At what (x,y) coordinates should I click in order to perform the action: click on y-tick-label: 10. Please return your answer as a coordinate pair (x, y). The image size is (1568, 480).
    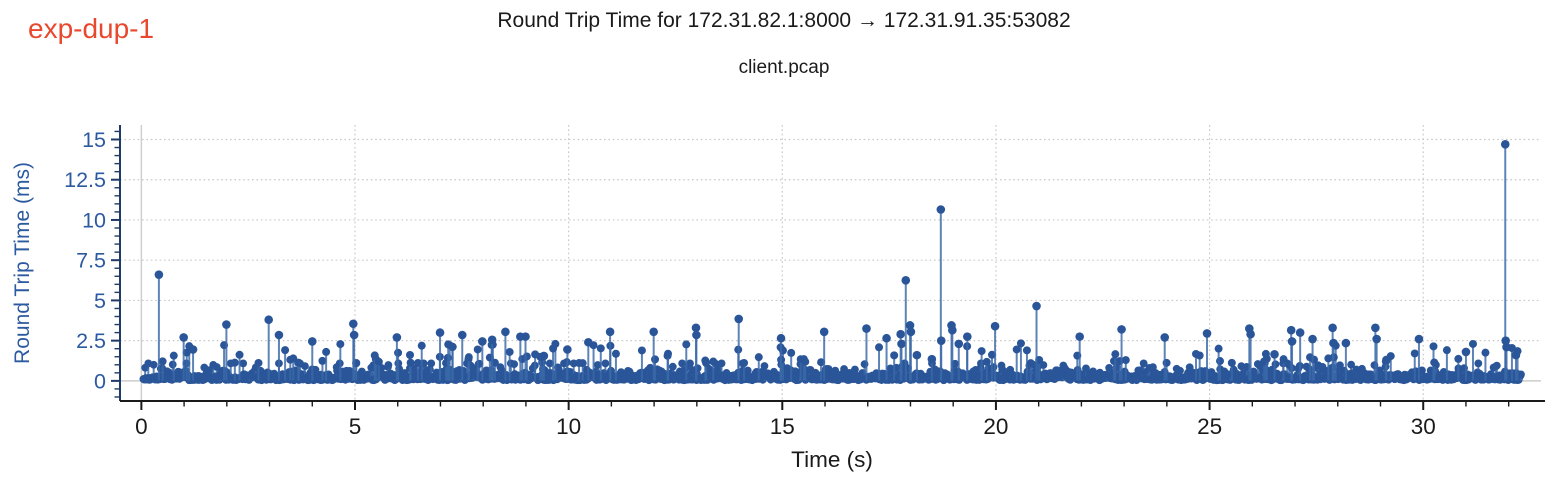
    Looking at the image, I should click on (94, 220).